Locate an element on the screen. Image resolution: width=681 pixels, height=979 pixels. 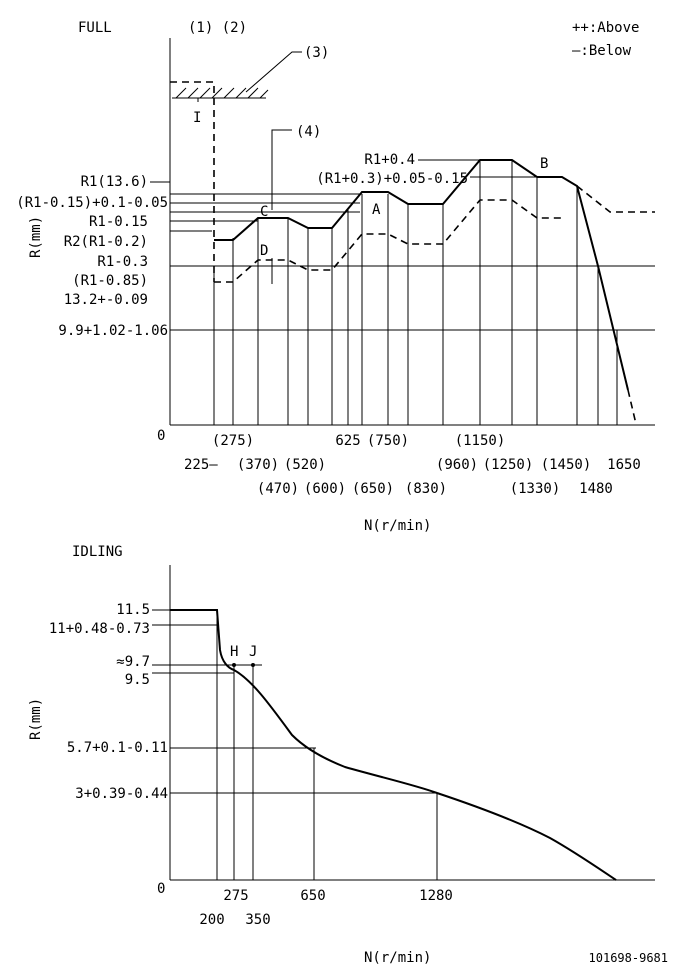
x-label-225: 225— is located at coordinates (201, 465).